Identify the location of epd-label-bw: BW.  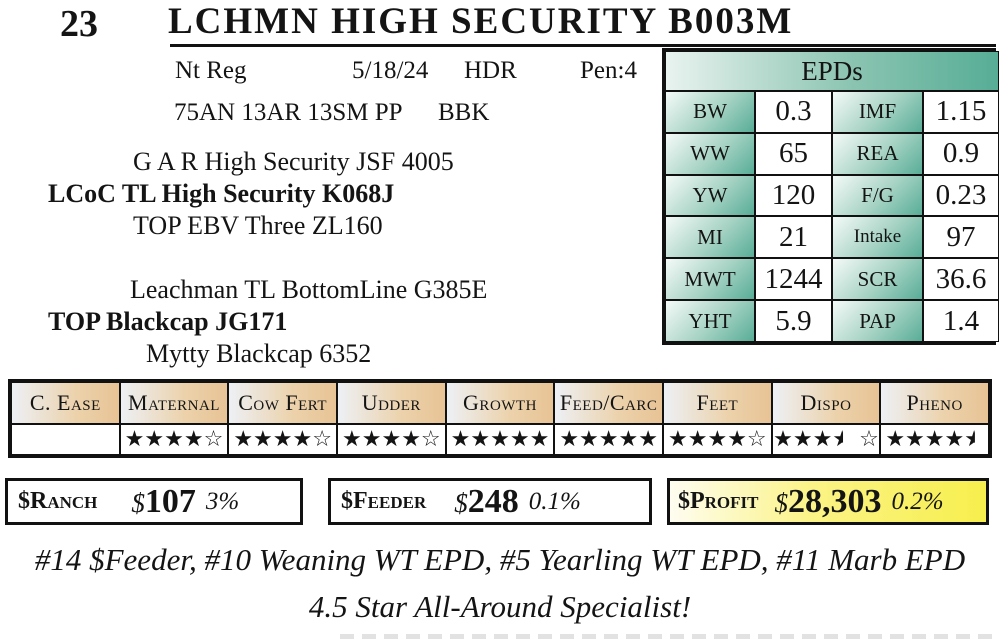
(710, 112).